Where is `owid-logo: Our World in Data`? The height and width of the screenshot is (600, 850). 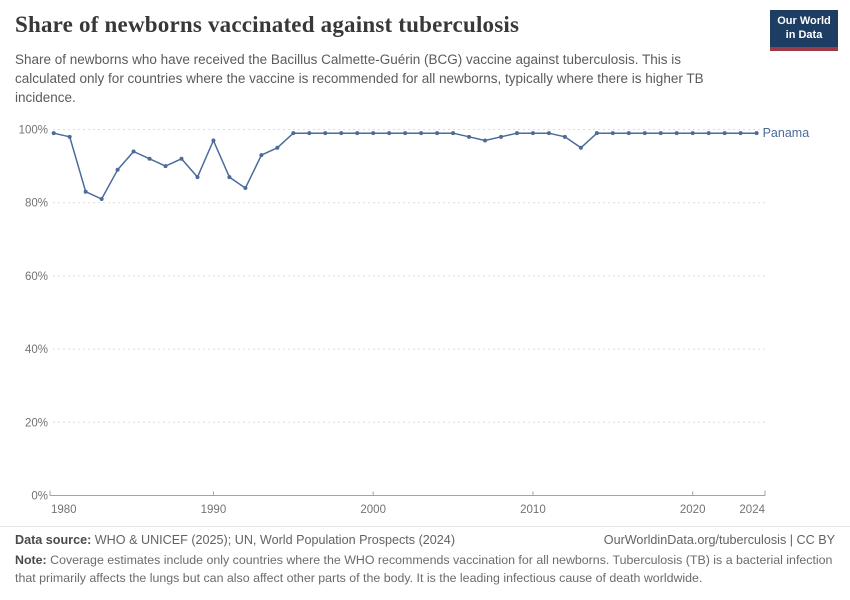 owid-logo: Our World in Data is located at coordinates (804, 30).